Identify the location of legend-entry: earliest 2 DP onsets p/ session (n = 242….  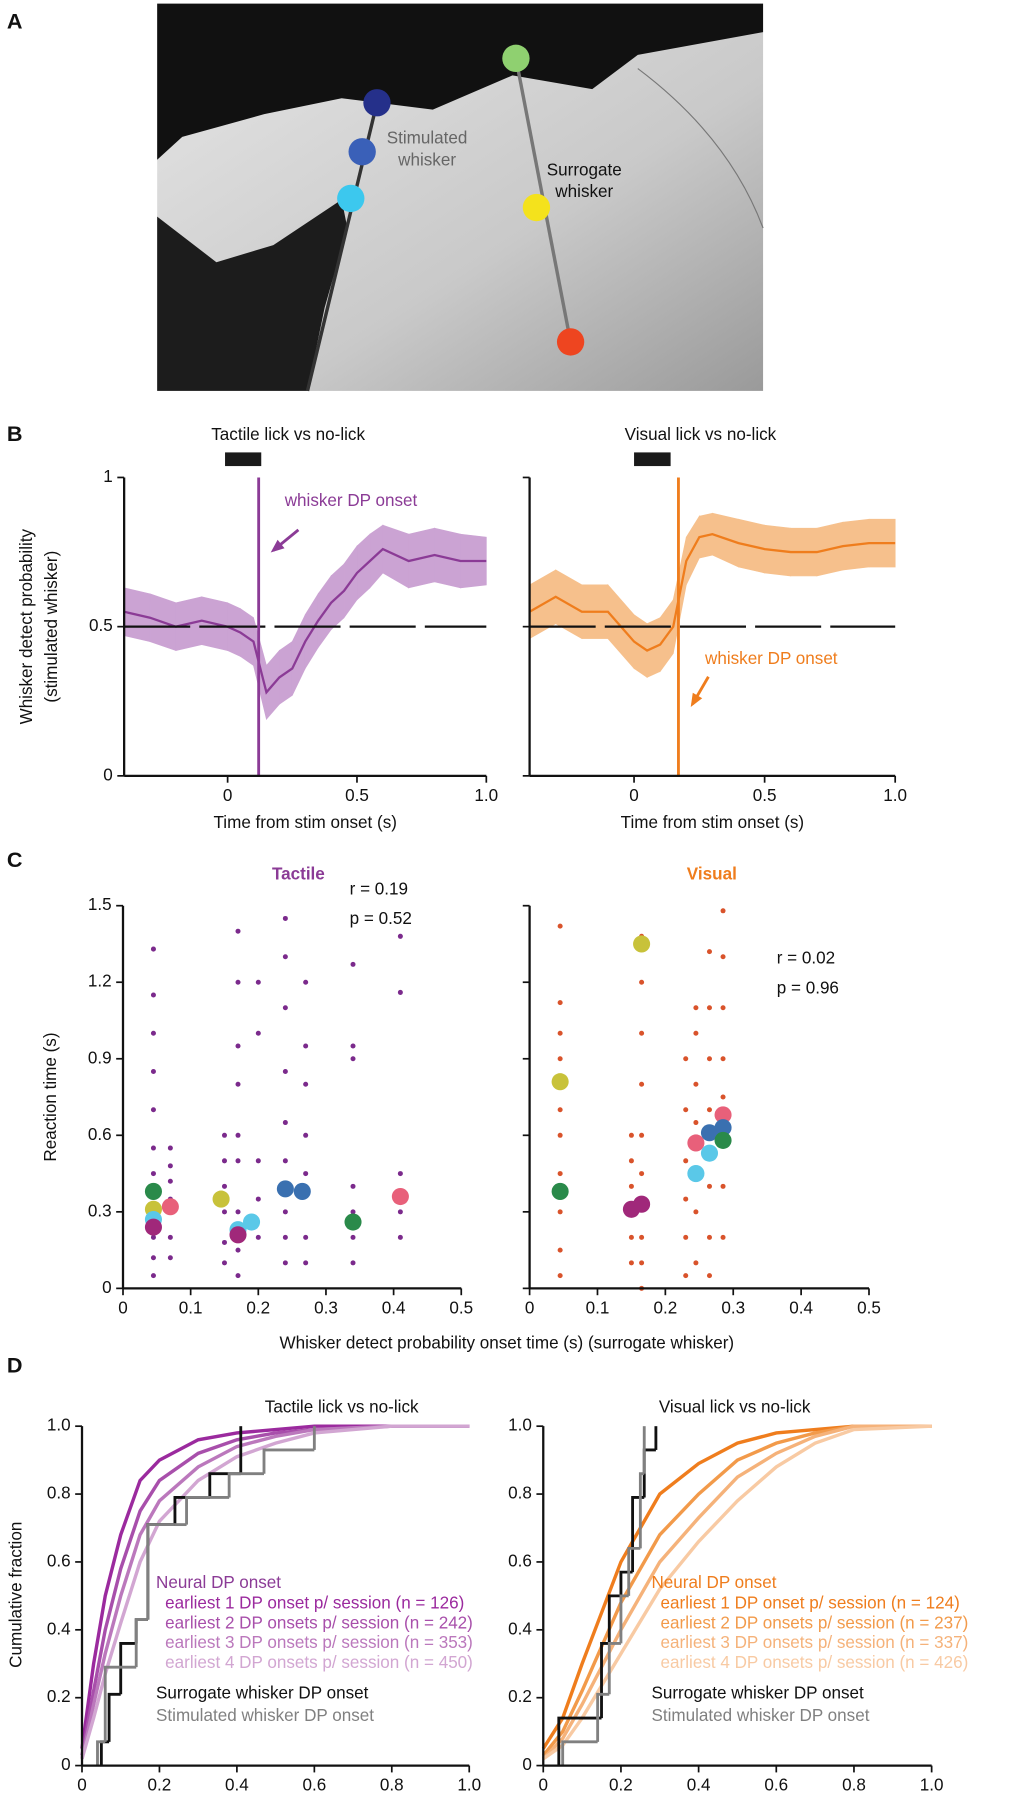
(319, 1622).